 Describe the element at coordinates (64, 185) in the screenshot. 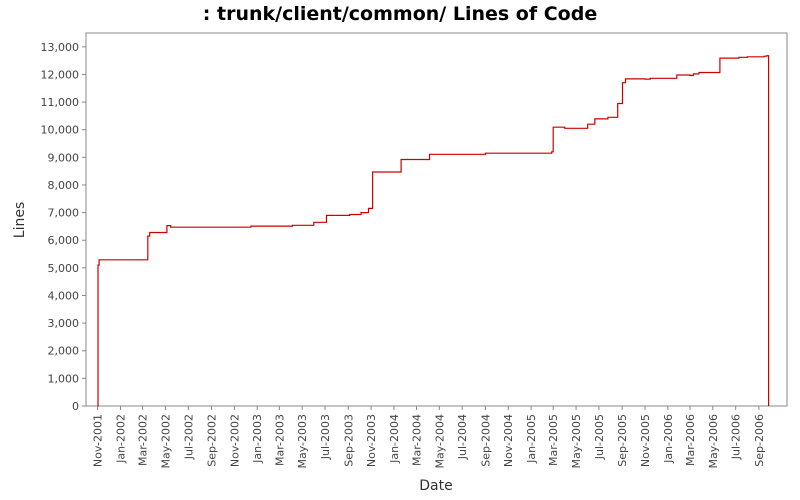

I see `y-tick-label: 8,000` at that location.